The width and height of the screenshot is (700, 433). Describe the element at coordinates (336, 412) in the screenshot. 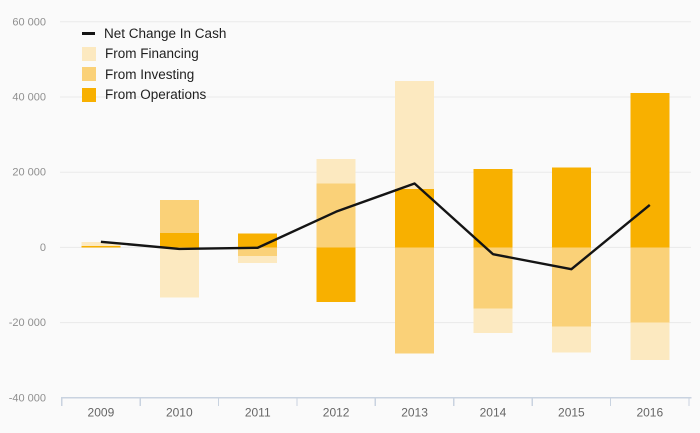

I see `x-axis-tick-label: 2012` at that location.